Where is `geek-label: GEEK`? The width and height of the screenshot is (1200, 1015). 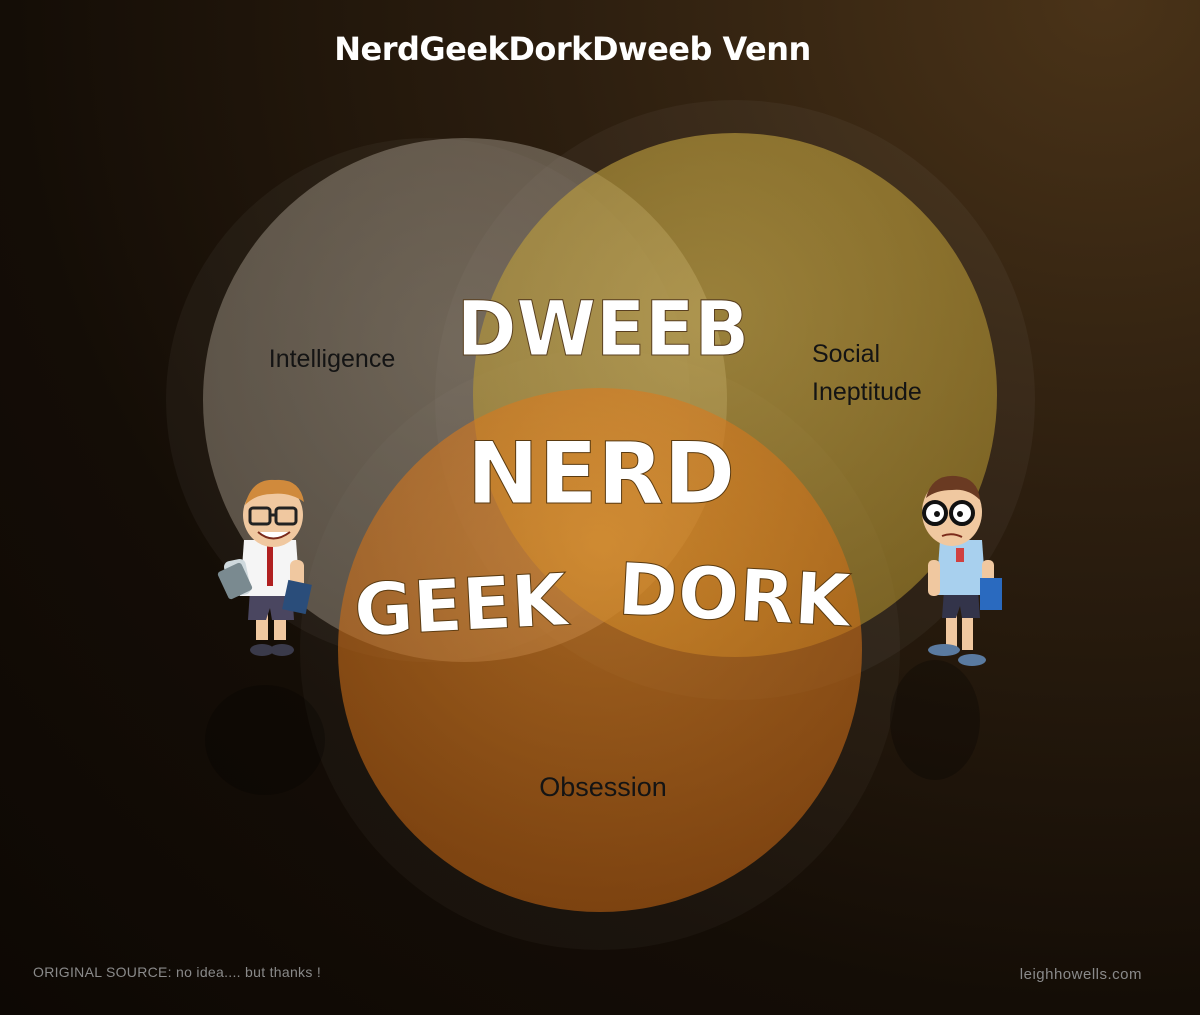
geek-label: GEEK is located at coordinates (462, 604).